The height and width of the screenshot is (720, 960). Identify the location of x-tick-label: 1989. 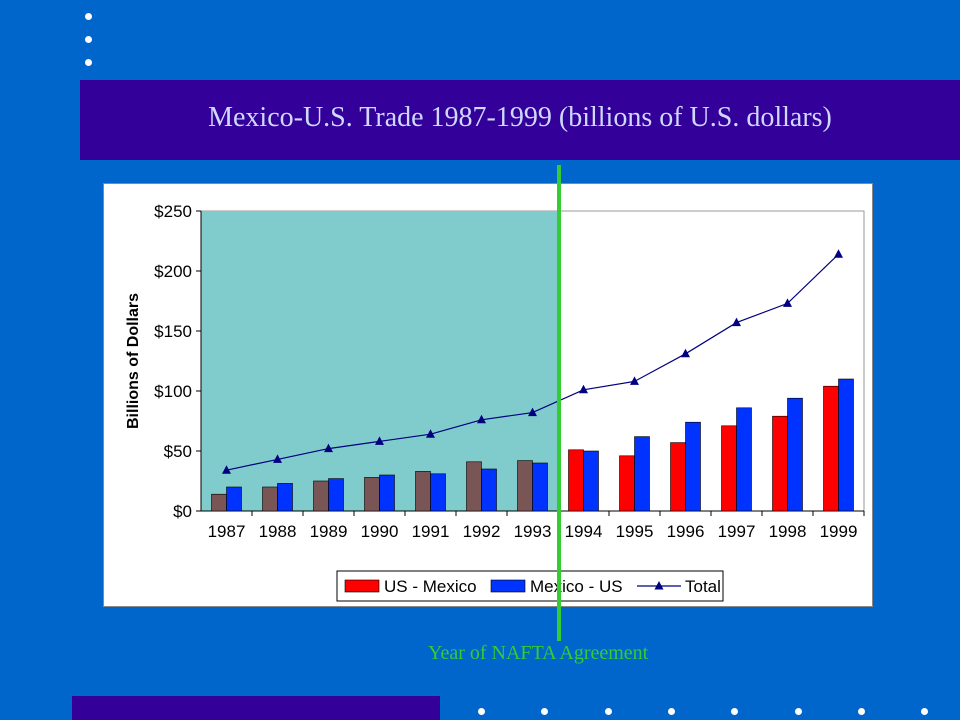
(329, 531).